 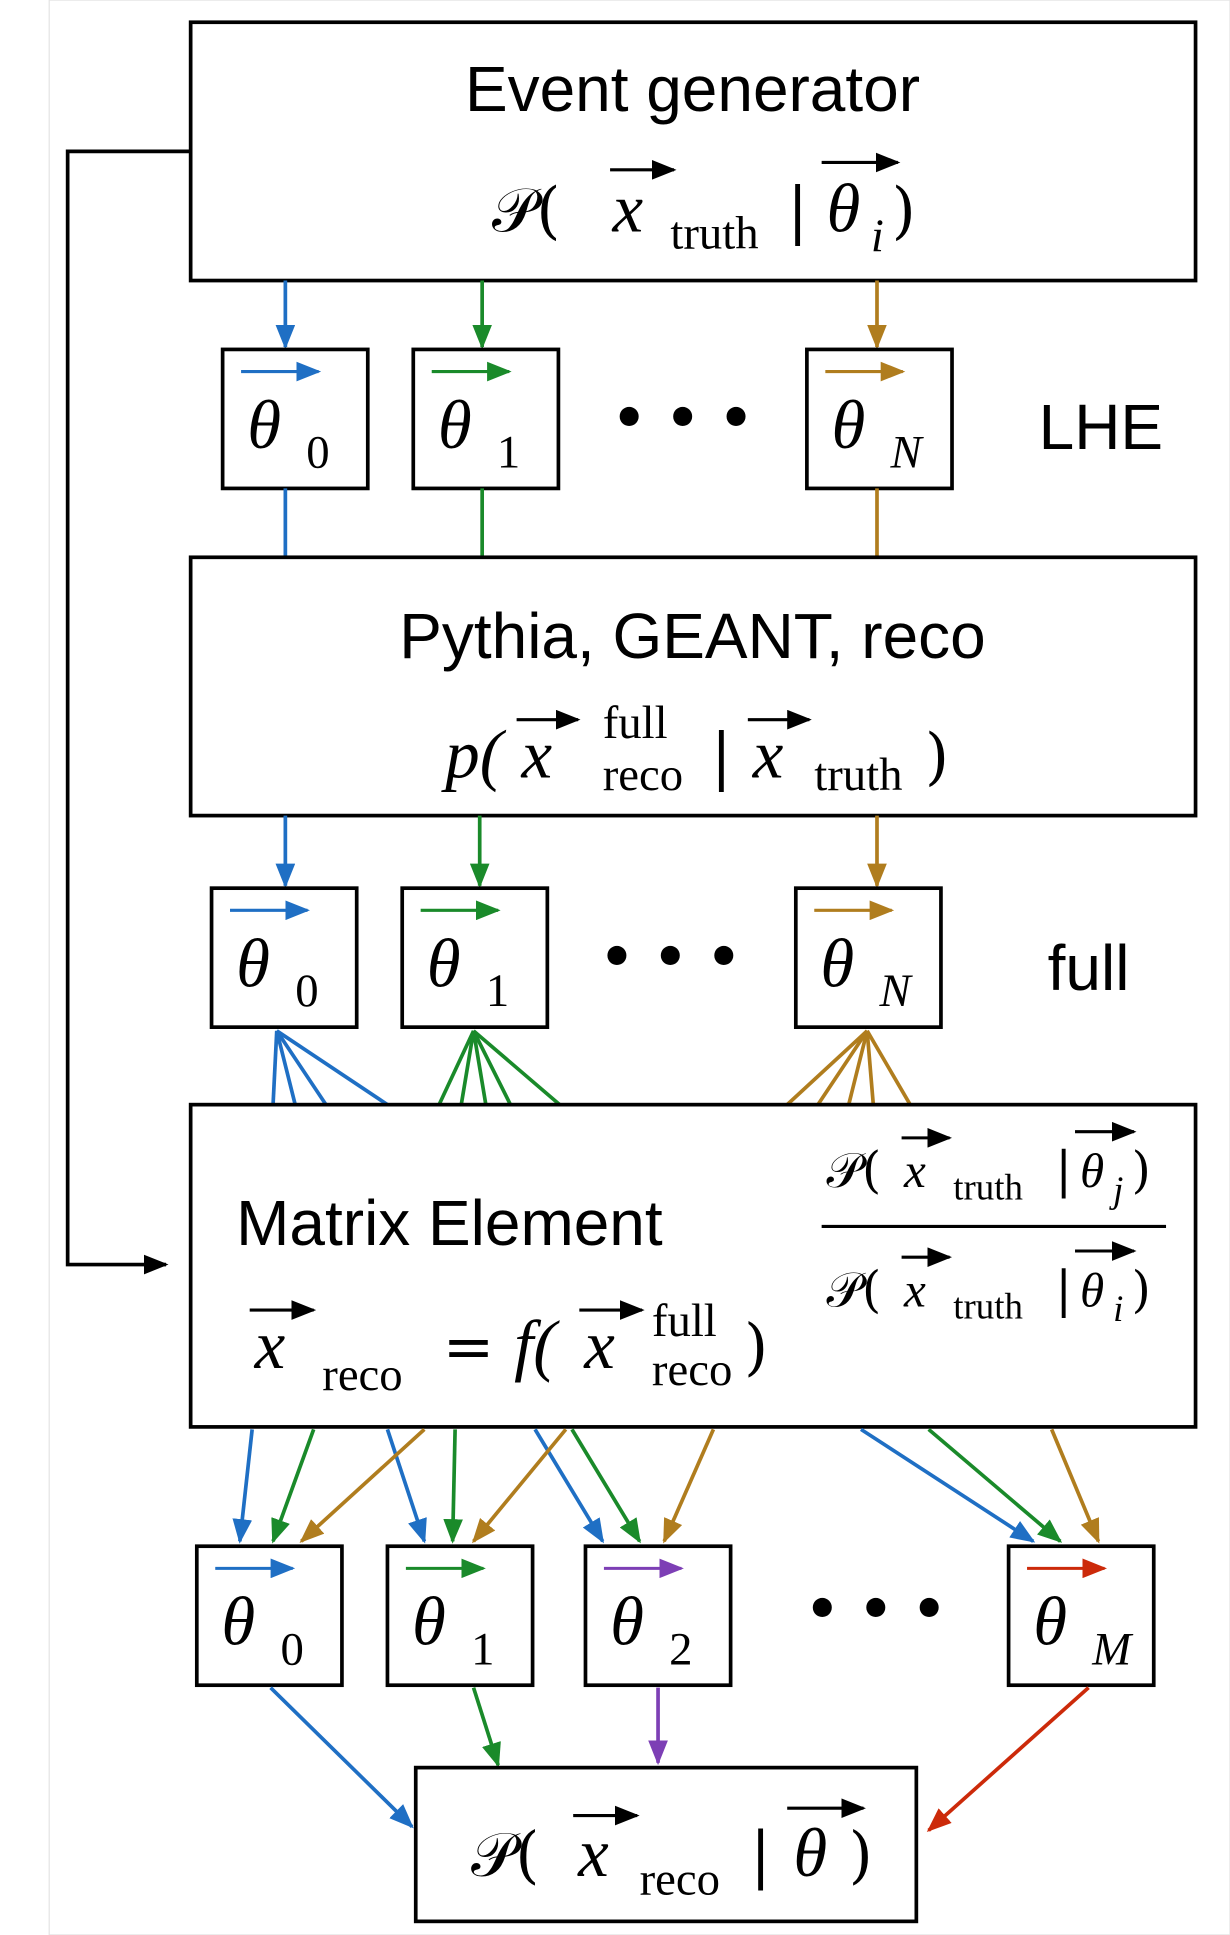 What do you see at coordinates (449, 1223) in the screenshot?
I see `label: Matrix Element` at bounding box center [449, 1223].